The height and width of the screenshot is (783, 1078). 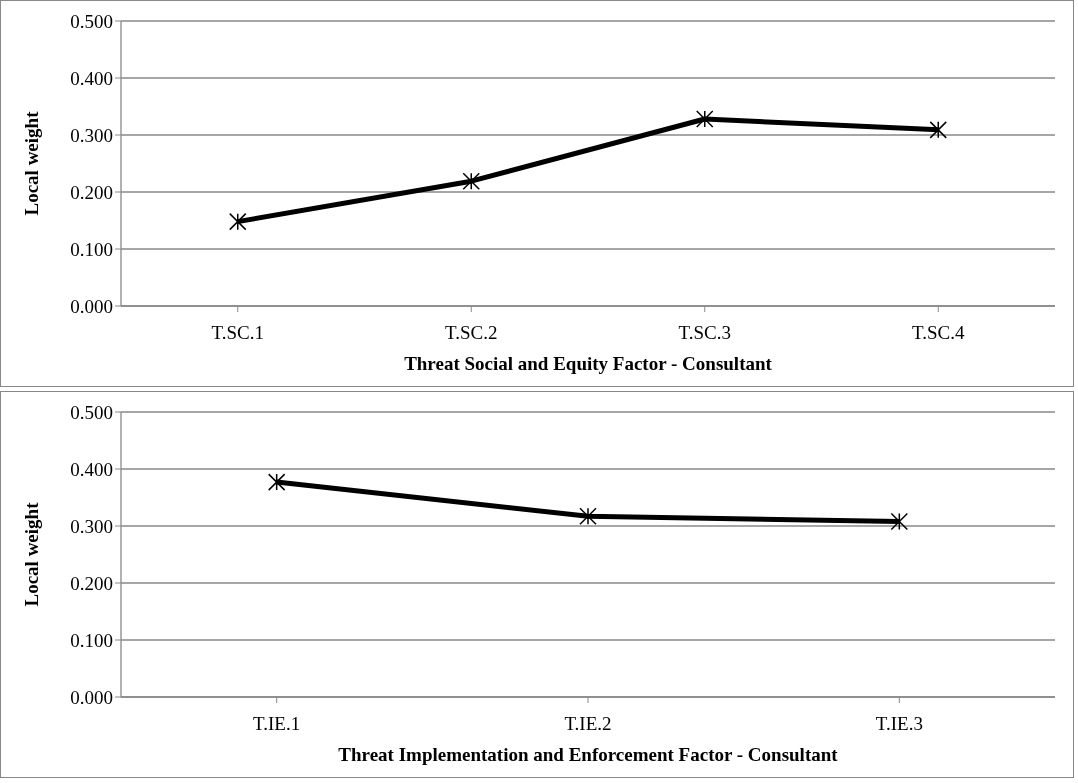 What do you see at coordinates (704, 333) in the screenshot?
I see `x-tick-label: T.SC.3` at bounding box center [704, 333].